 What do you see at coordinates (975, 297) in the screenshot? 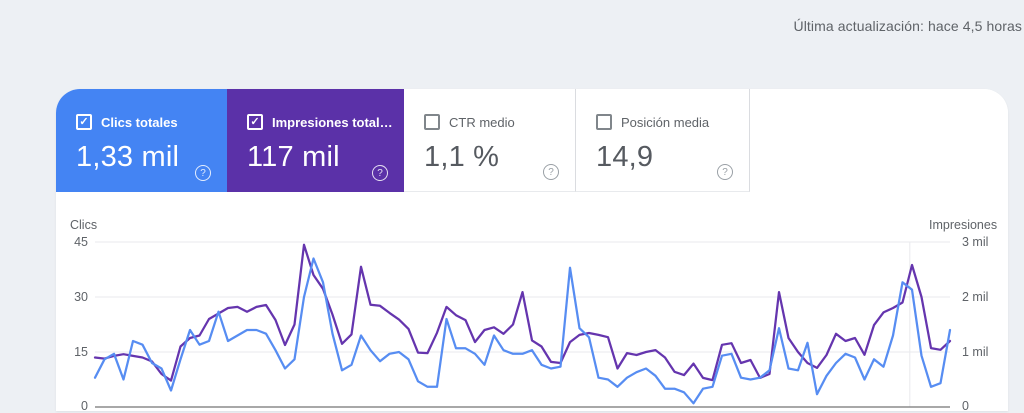
I see `right-axis-tick: 2 mil` at bounding box center [975, 297].